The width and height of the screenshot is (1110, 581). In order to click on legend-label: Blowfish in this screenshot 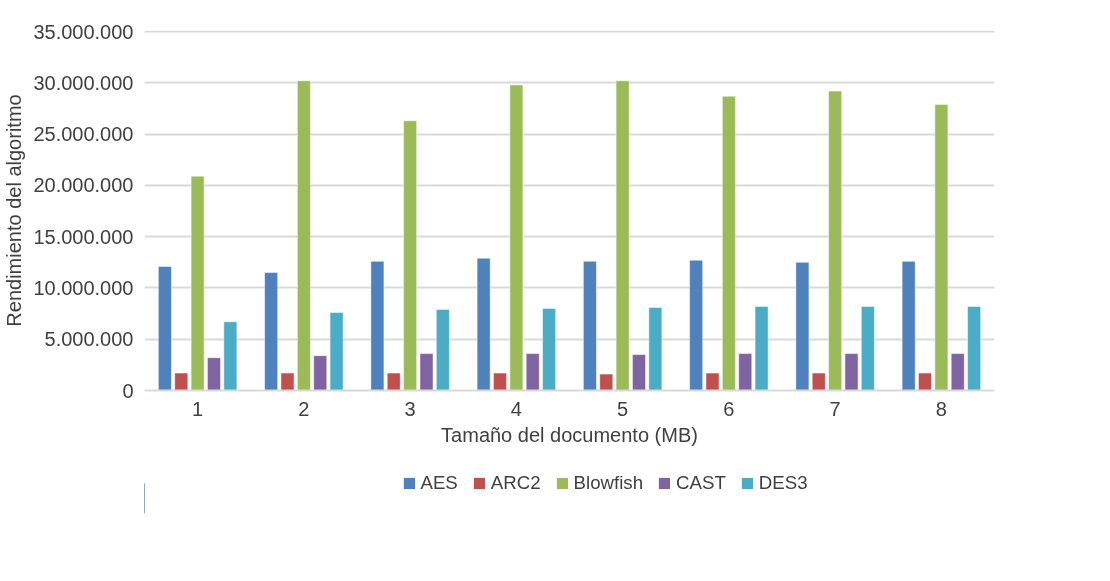, I will do `click(608, 483)`.